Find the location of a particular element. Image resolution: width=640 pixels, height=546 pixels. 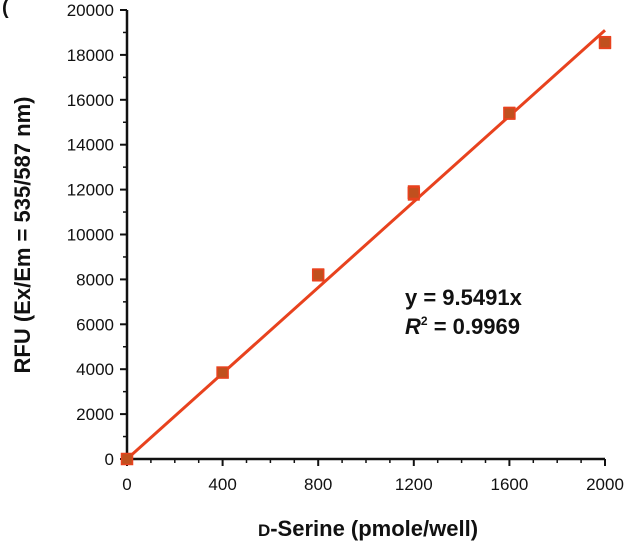

y-tick-label: 12000 is located at coordinates (90, 190).